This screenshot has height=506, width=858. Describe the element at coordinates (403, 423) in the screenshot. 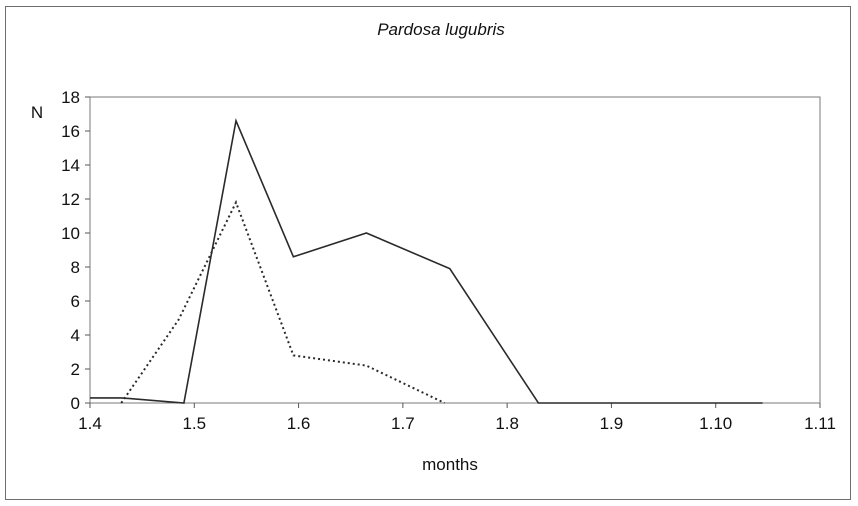

I see `x-tick-label: 1.7` at that location.